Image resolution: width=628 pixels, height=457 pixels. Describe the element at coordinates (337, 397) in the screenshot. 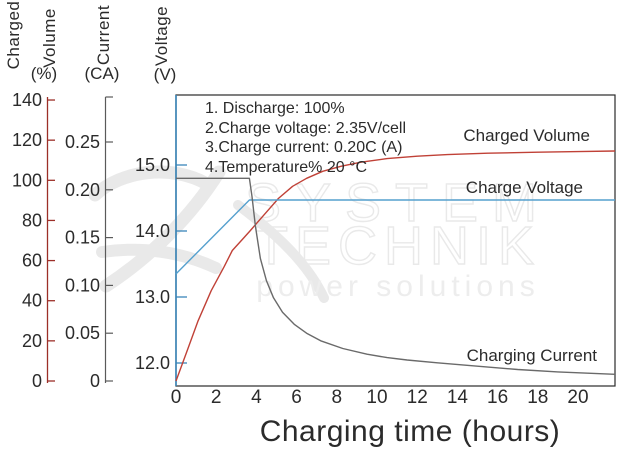

I see `x-tick-label: 8` at that location.